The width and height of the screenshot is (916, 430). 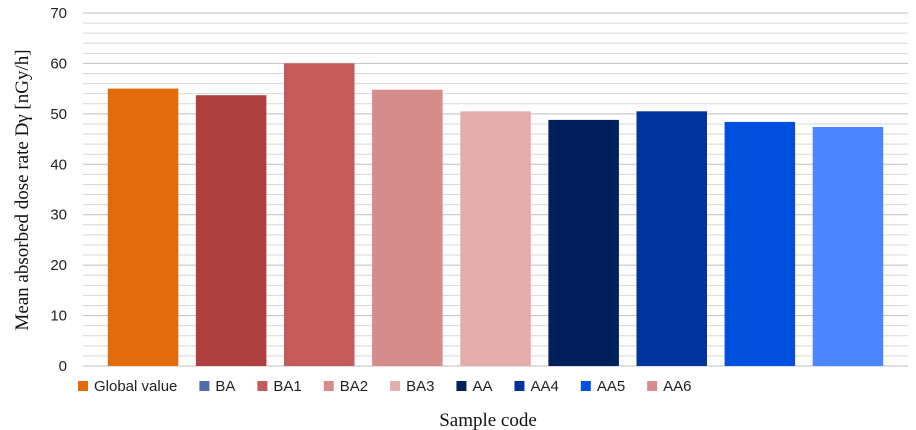 I want to click on legend-label: AA, so click(x=482, y=386).